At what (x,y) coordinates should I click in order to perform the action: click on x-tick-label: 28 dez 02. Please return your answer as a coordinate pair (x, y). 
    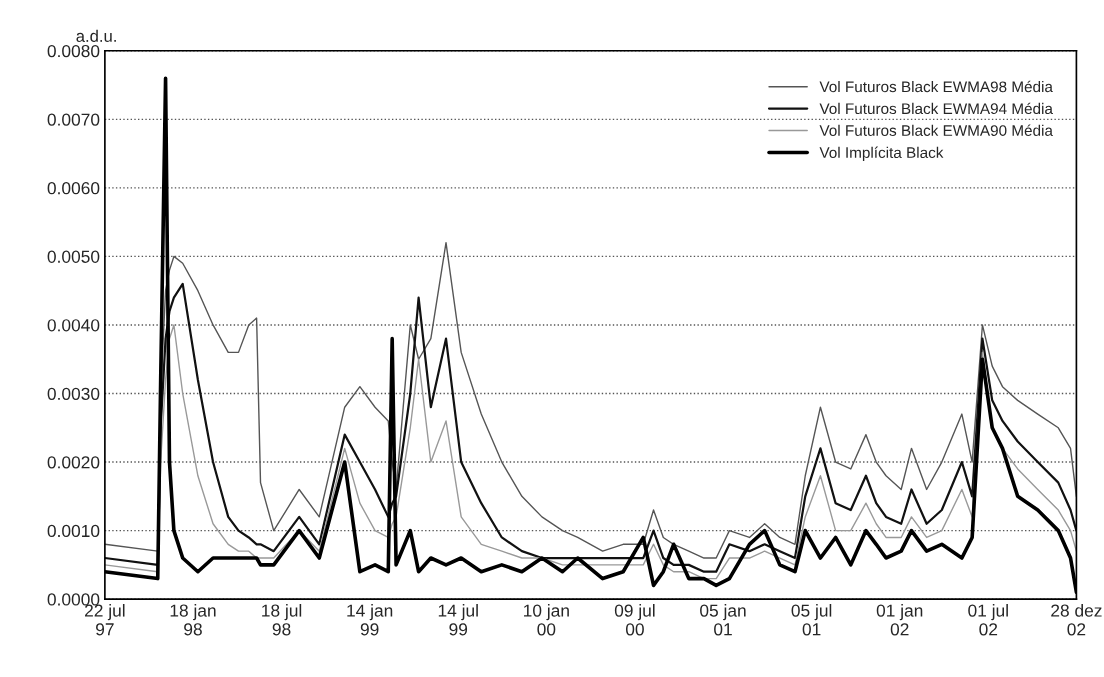
    Looking at the image, I should click on (1076, 620).